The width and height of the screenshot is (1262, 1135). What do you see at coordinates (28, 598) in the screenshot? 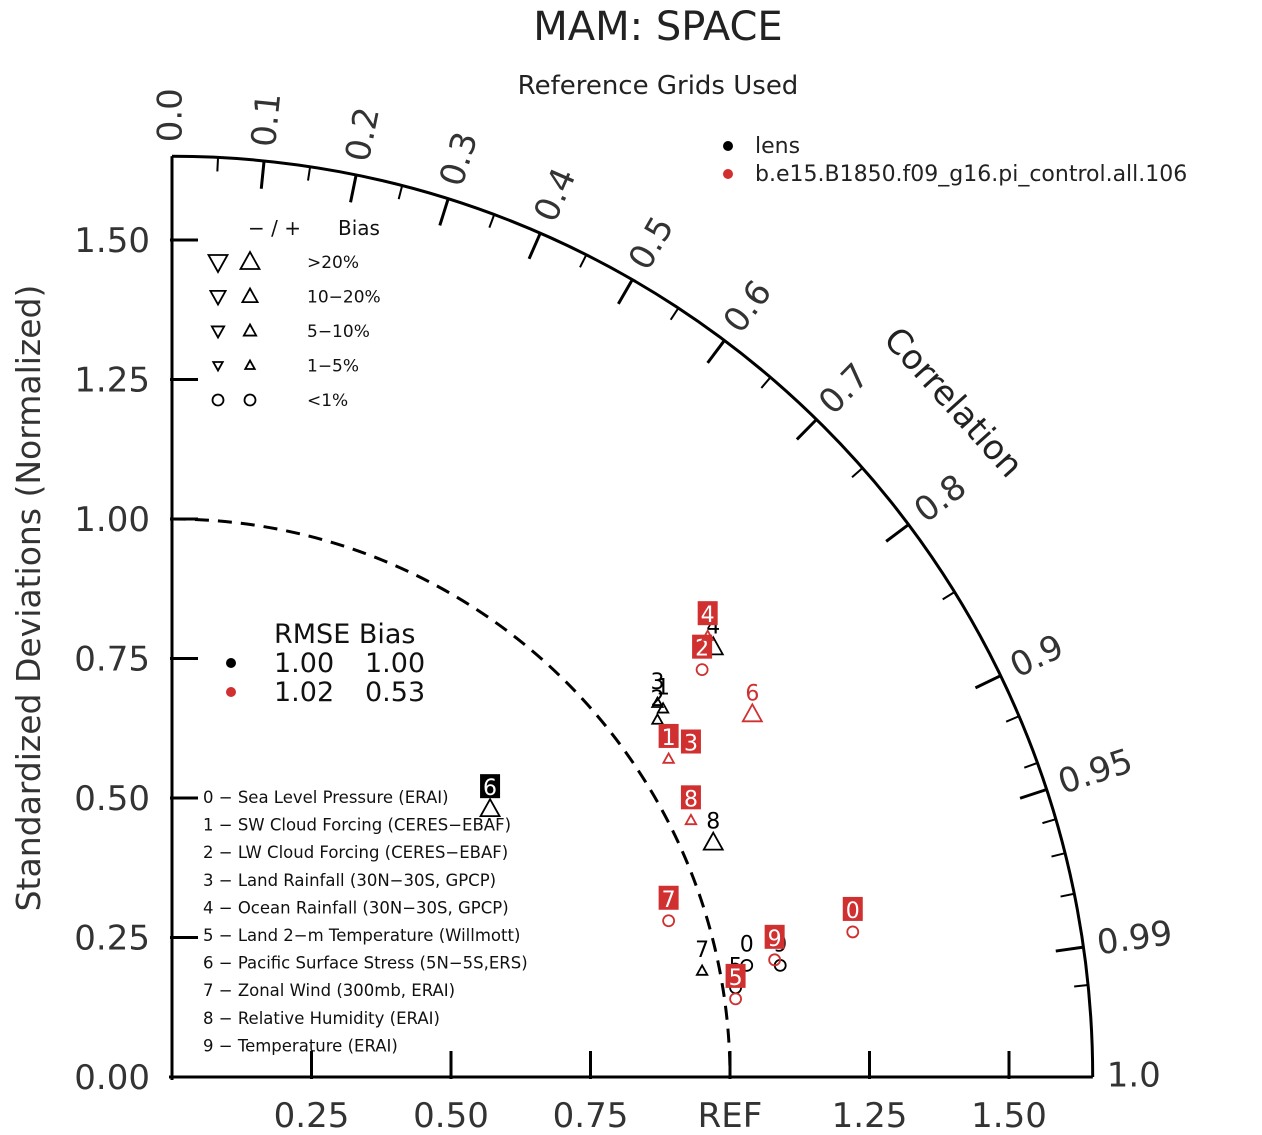
I see `y-axis-label: Standardized Deviations (Normalized)` at bounding box center [28, 598].